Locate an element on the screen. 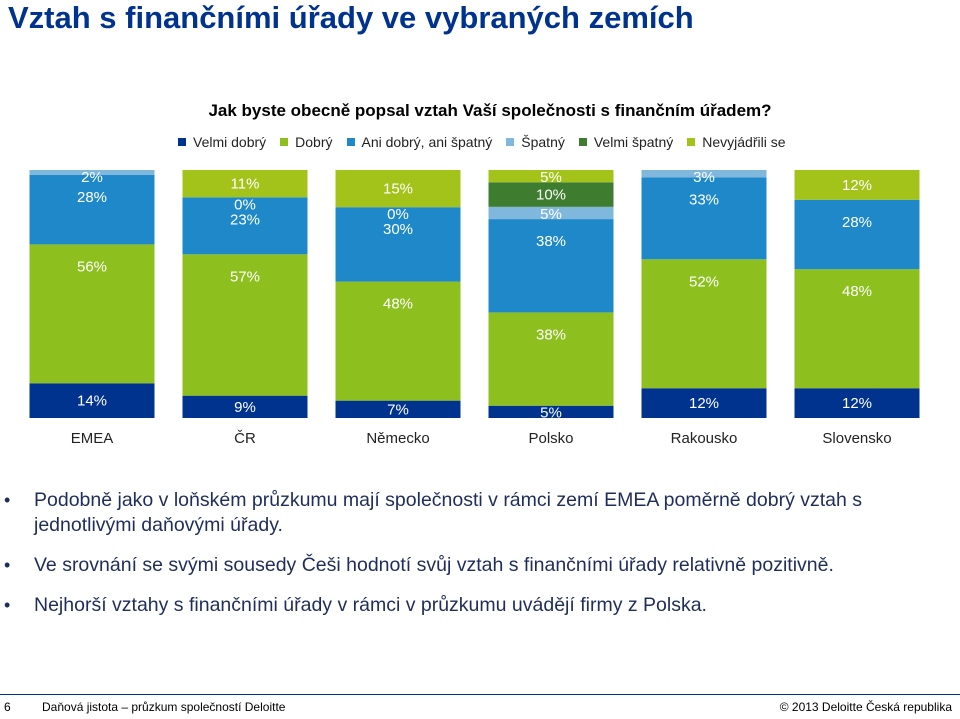 The height and width of the screenshot is (719, 960). data-label: 33% is located at coordinates (704, 199).